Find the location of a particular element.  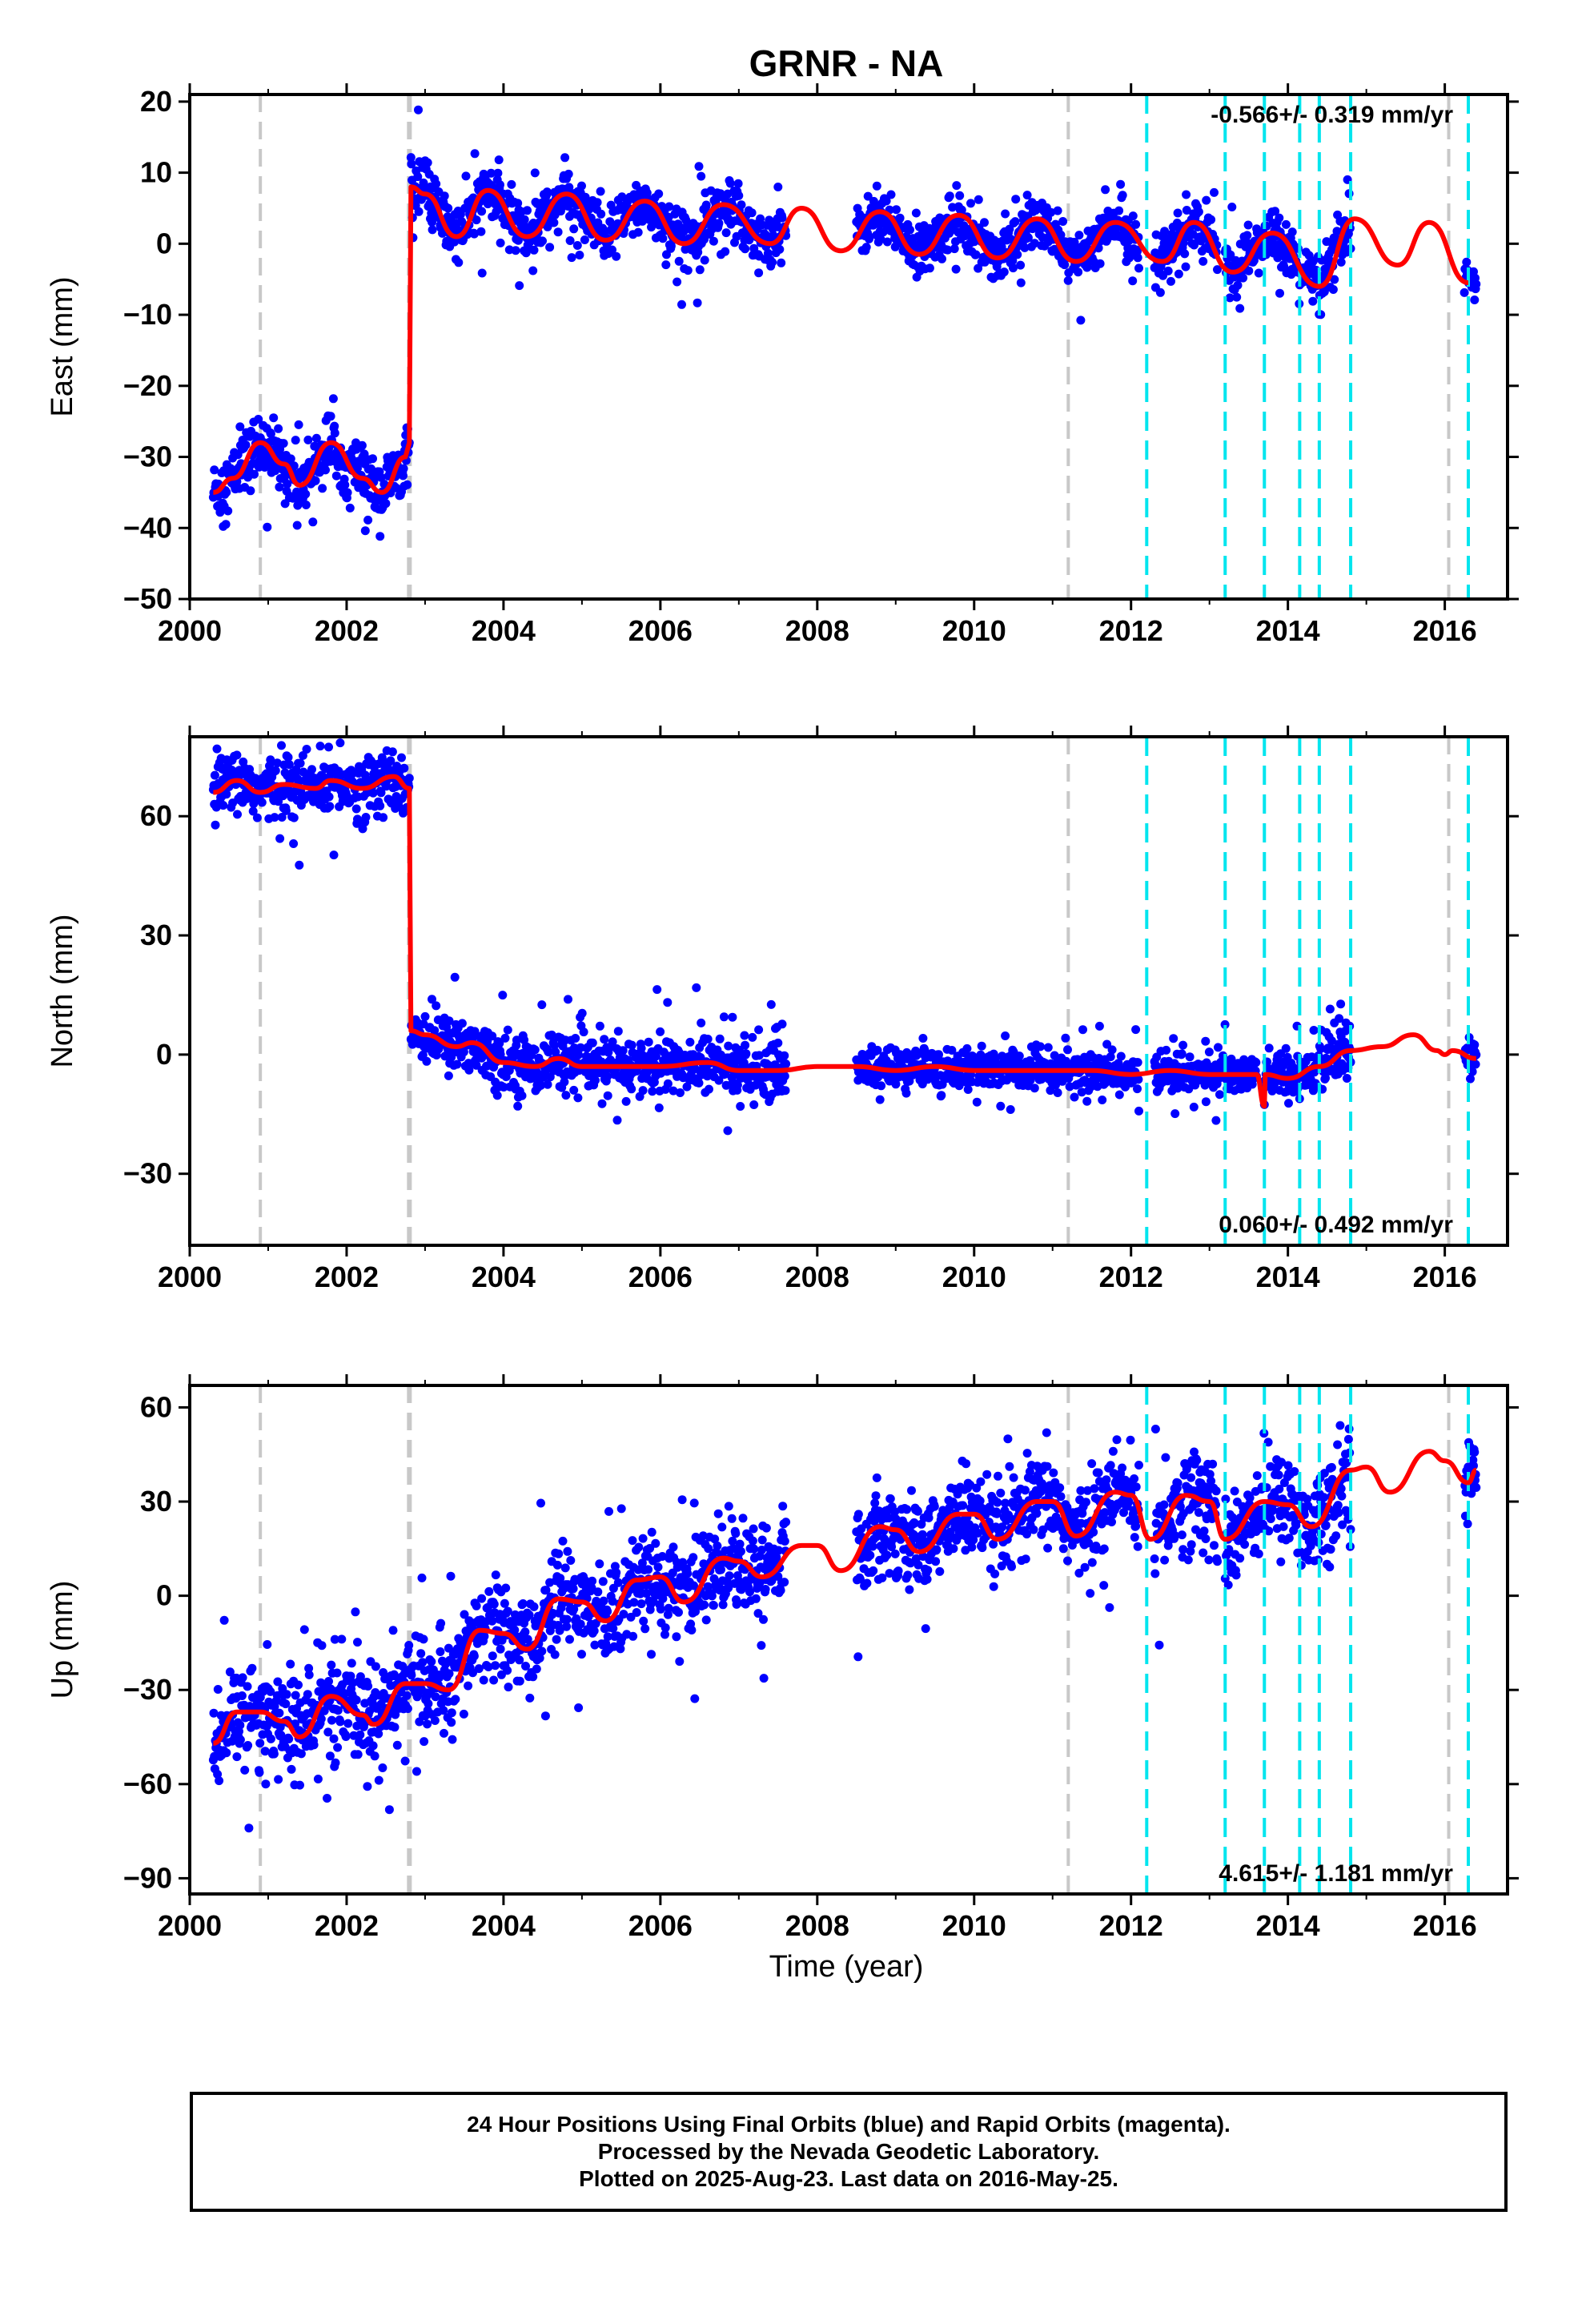

y-tick-label: −30 is located at coordinates (147, 457).